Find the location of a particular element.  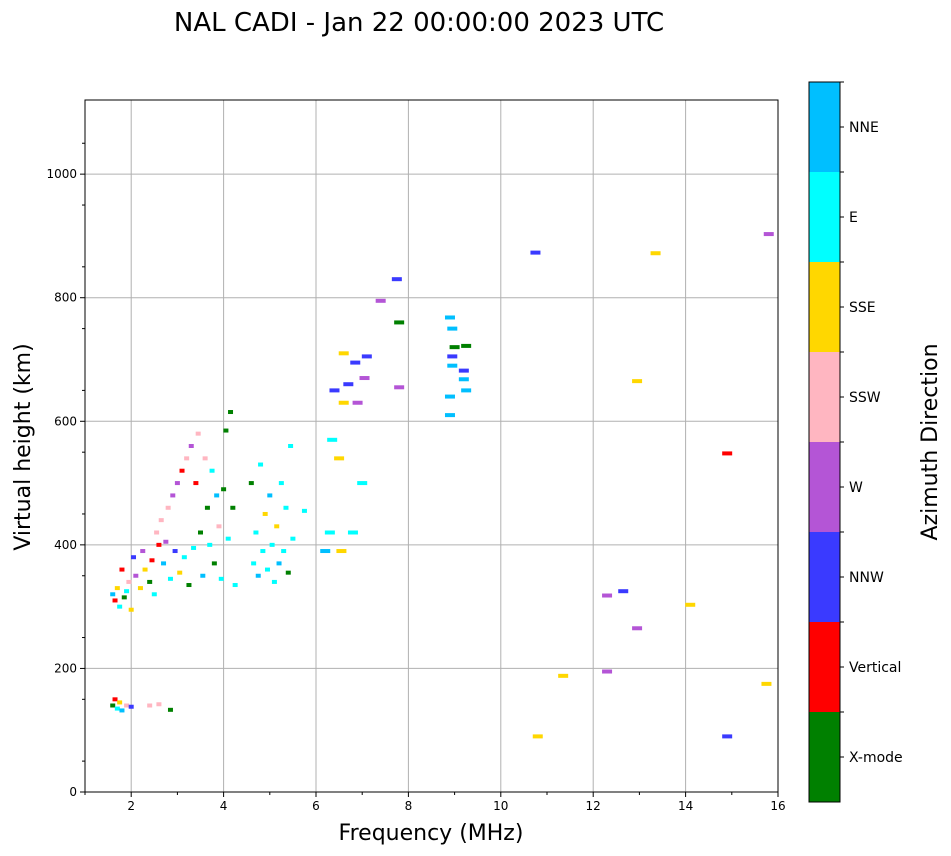

colorbar: X-mode Vertical NNW W SSW SSE E NNE is located at coordinates (855, 442).